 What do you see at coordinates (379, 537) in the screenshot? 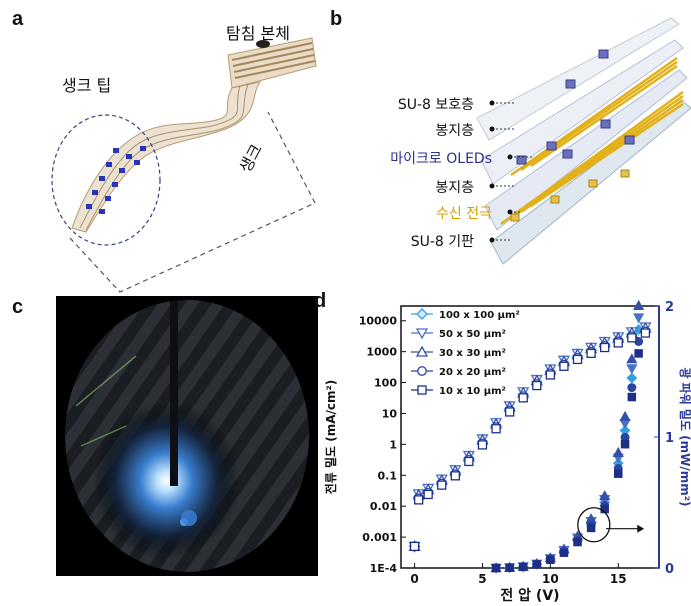
I see `y-left-tick-label: 0.001` at bounding box center [379, 537].